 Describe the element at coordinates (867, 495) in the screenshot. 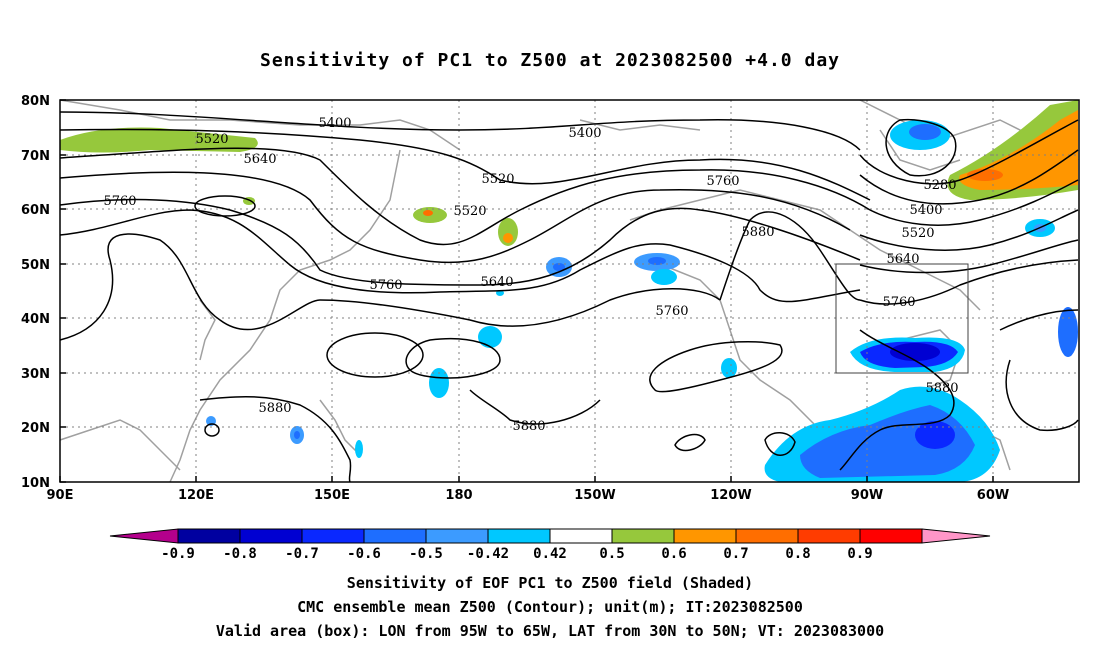

I see `lon-label: 90W` at that location.